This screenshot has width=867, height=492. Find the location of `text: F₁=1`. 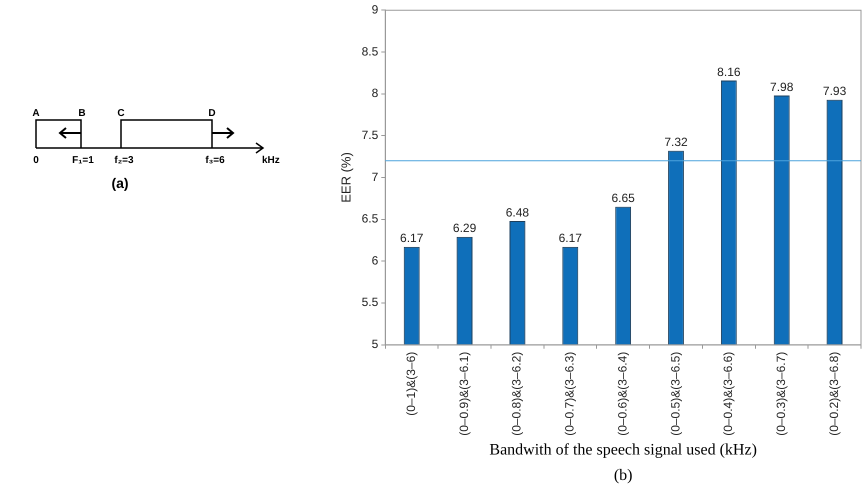

text: F₁=1 is located at coordinates (83, 160).